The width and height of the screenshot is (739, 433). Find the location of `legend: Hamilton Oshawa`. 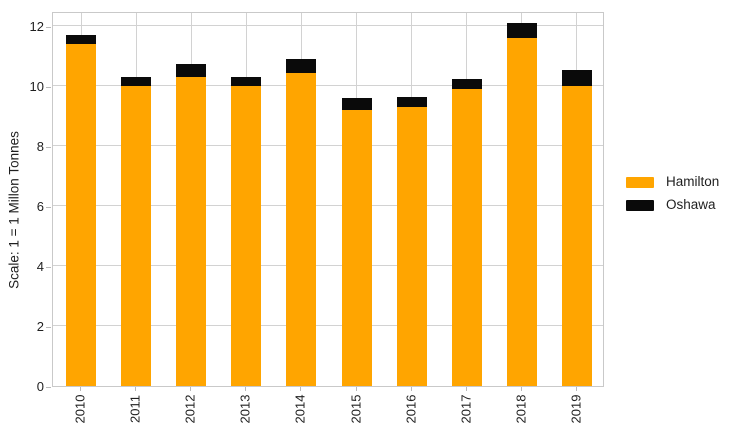

legend: Hamilton Oshawa is located at coordinates (672, 197).